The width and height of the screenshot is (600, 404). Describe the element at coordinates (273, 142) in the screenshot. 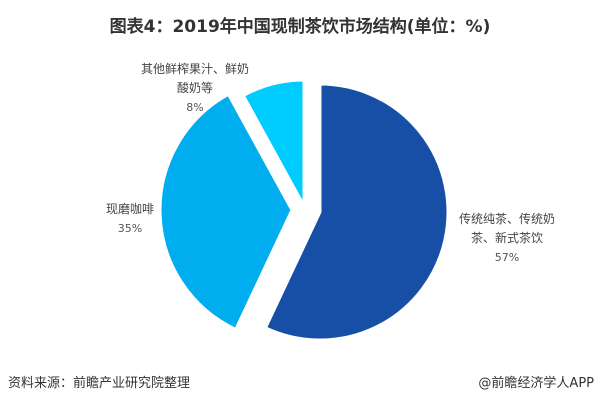

I see `pie-slice-other` at that location.